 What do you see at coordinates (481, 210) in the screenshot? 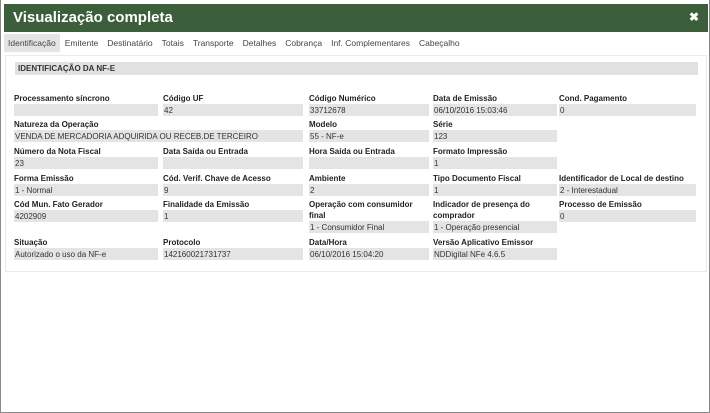
I see `field-label: Indicador de presença do comprador` at bounding box center [481, 210].